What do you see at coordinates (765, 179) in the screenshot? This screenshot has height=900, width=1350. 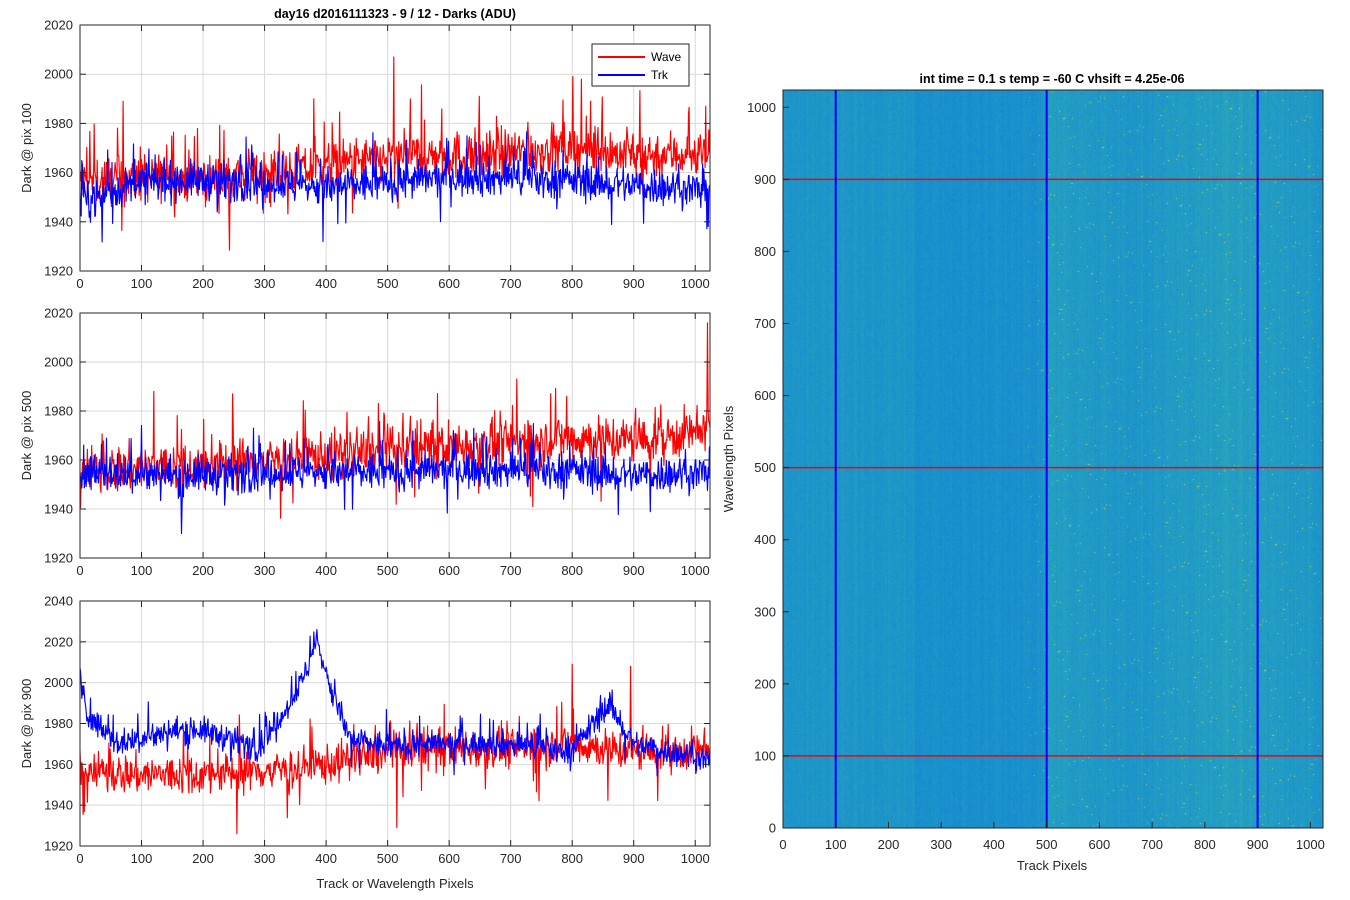 I see `heatmap-y-tick-label: 900` at bounding box center [765, 179].